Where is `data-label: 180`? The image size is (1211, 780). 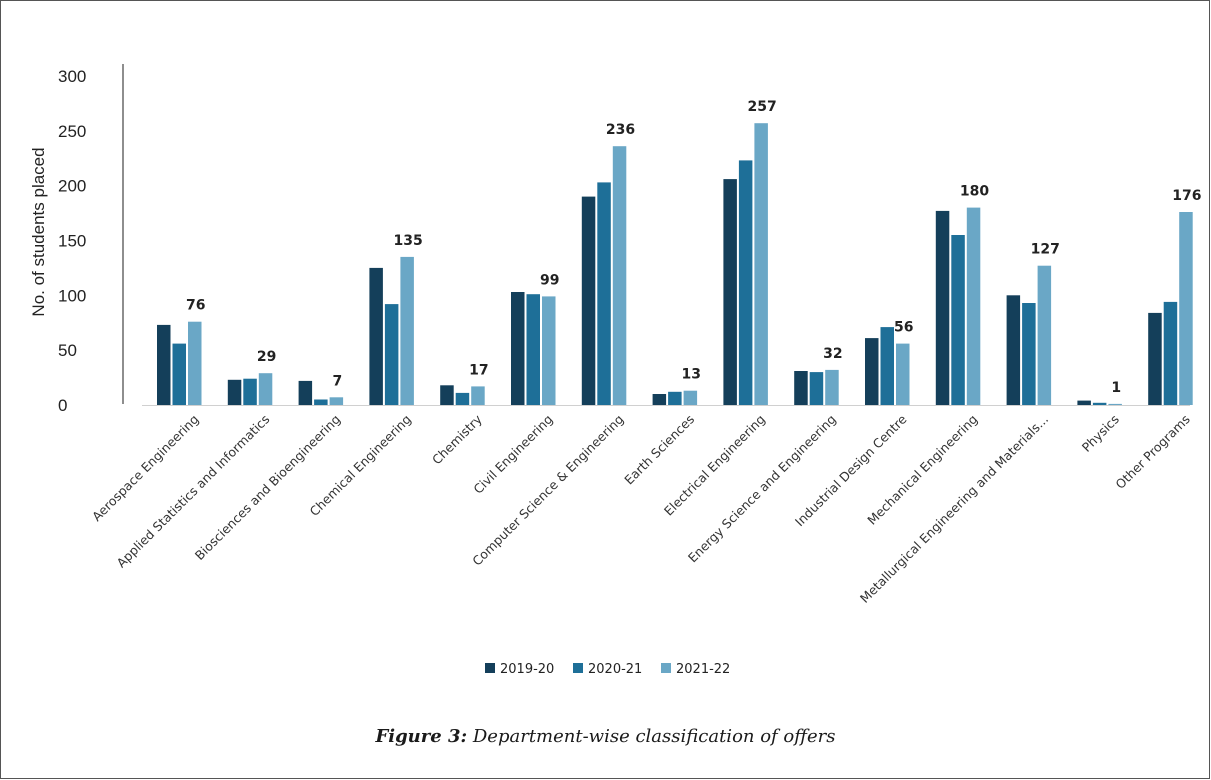
data-label: 180 is located at coordinates (974, 192).